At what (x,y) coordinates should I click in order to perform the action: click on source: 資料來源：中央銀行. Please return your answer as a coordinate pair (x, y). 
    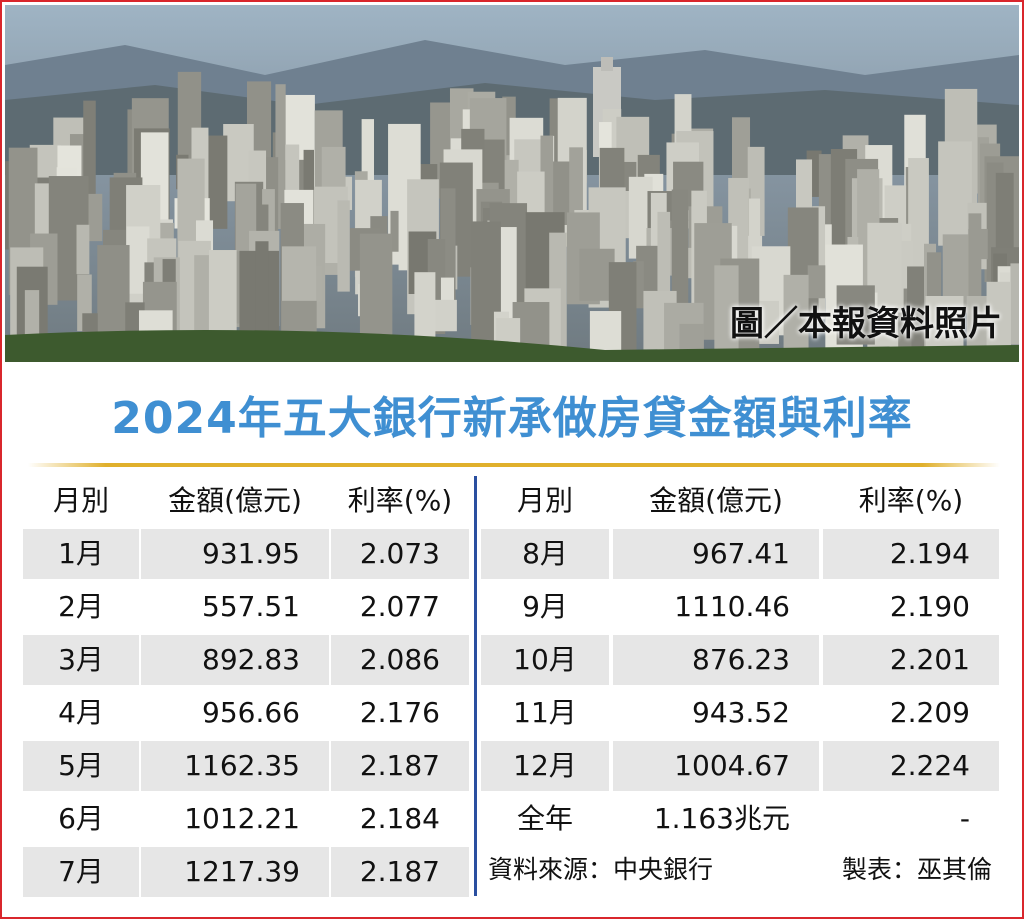
    Looking at the image, I should click on (601, 869).